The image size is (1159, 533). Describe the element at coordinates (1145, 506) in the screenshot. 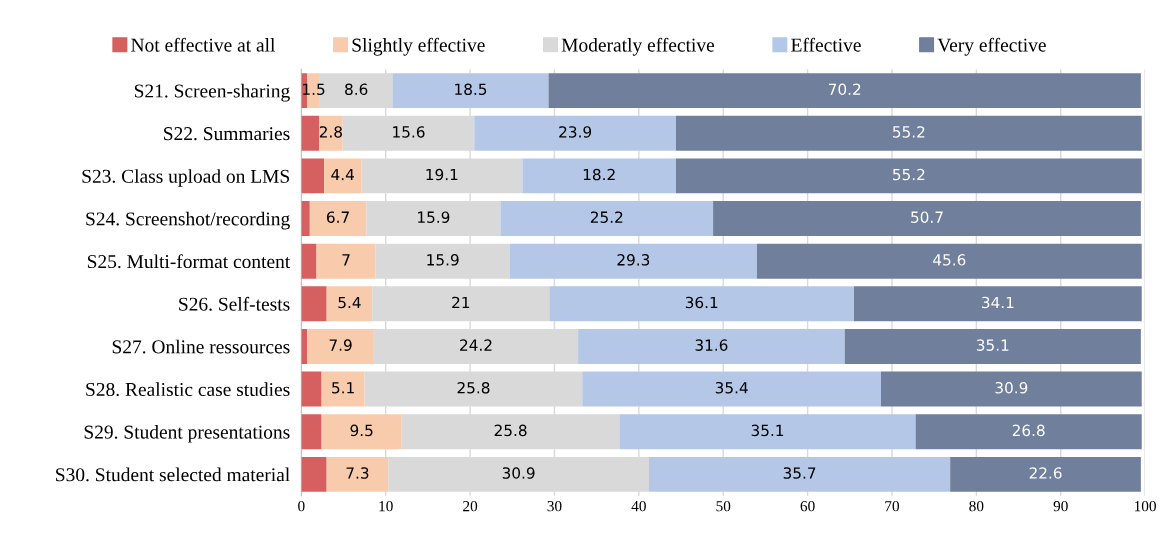

I see `x-tick-label: 100` at that location.